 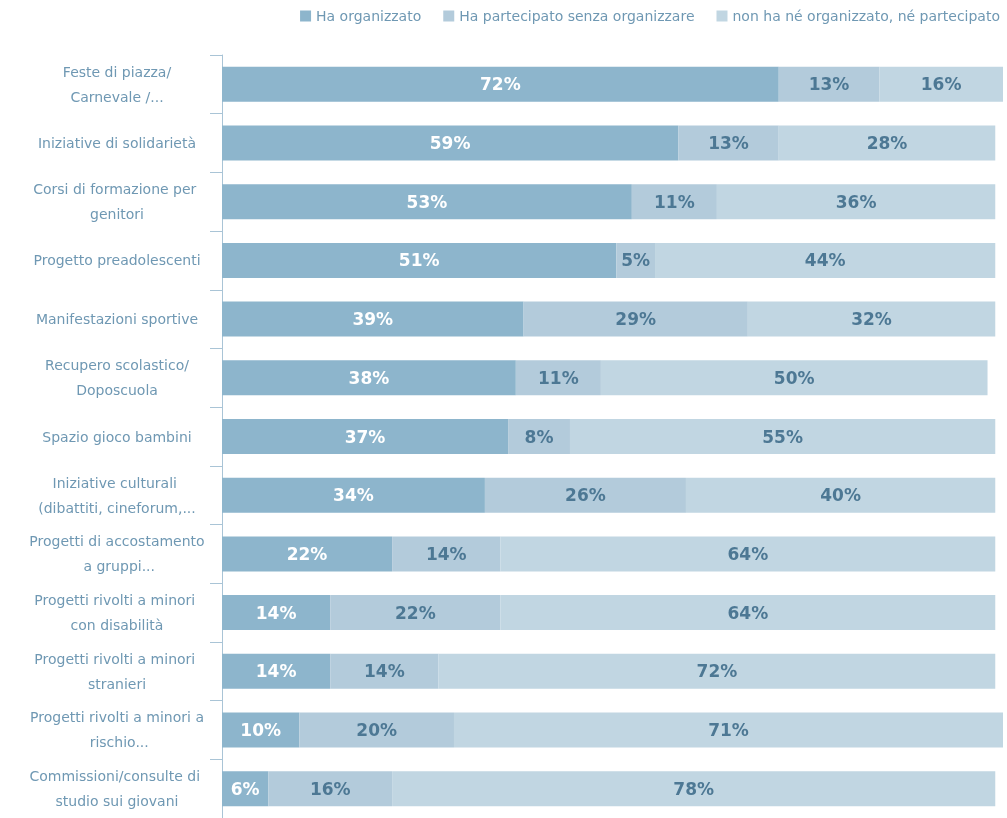 What do you see at coordinates (117, 143) in the screenshot?
I see `y-tick-label: Iniziative di solidarietà` at bounding box center [117, 143].